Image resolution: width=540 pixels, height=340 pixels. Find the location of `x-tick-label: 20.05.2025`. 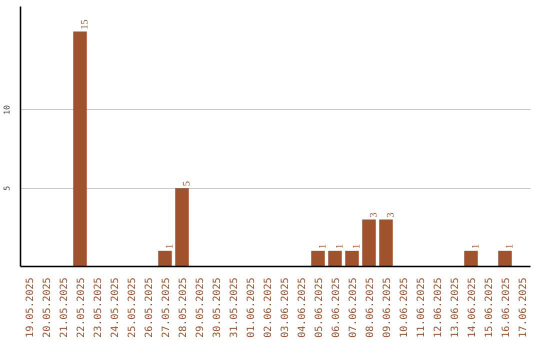

x-tick-label: 20.05.2025 is located at coordinates (47, 307).